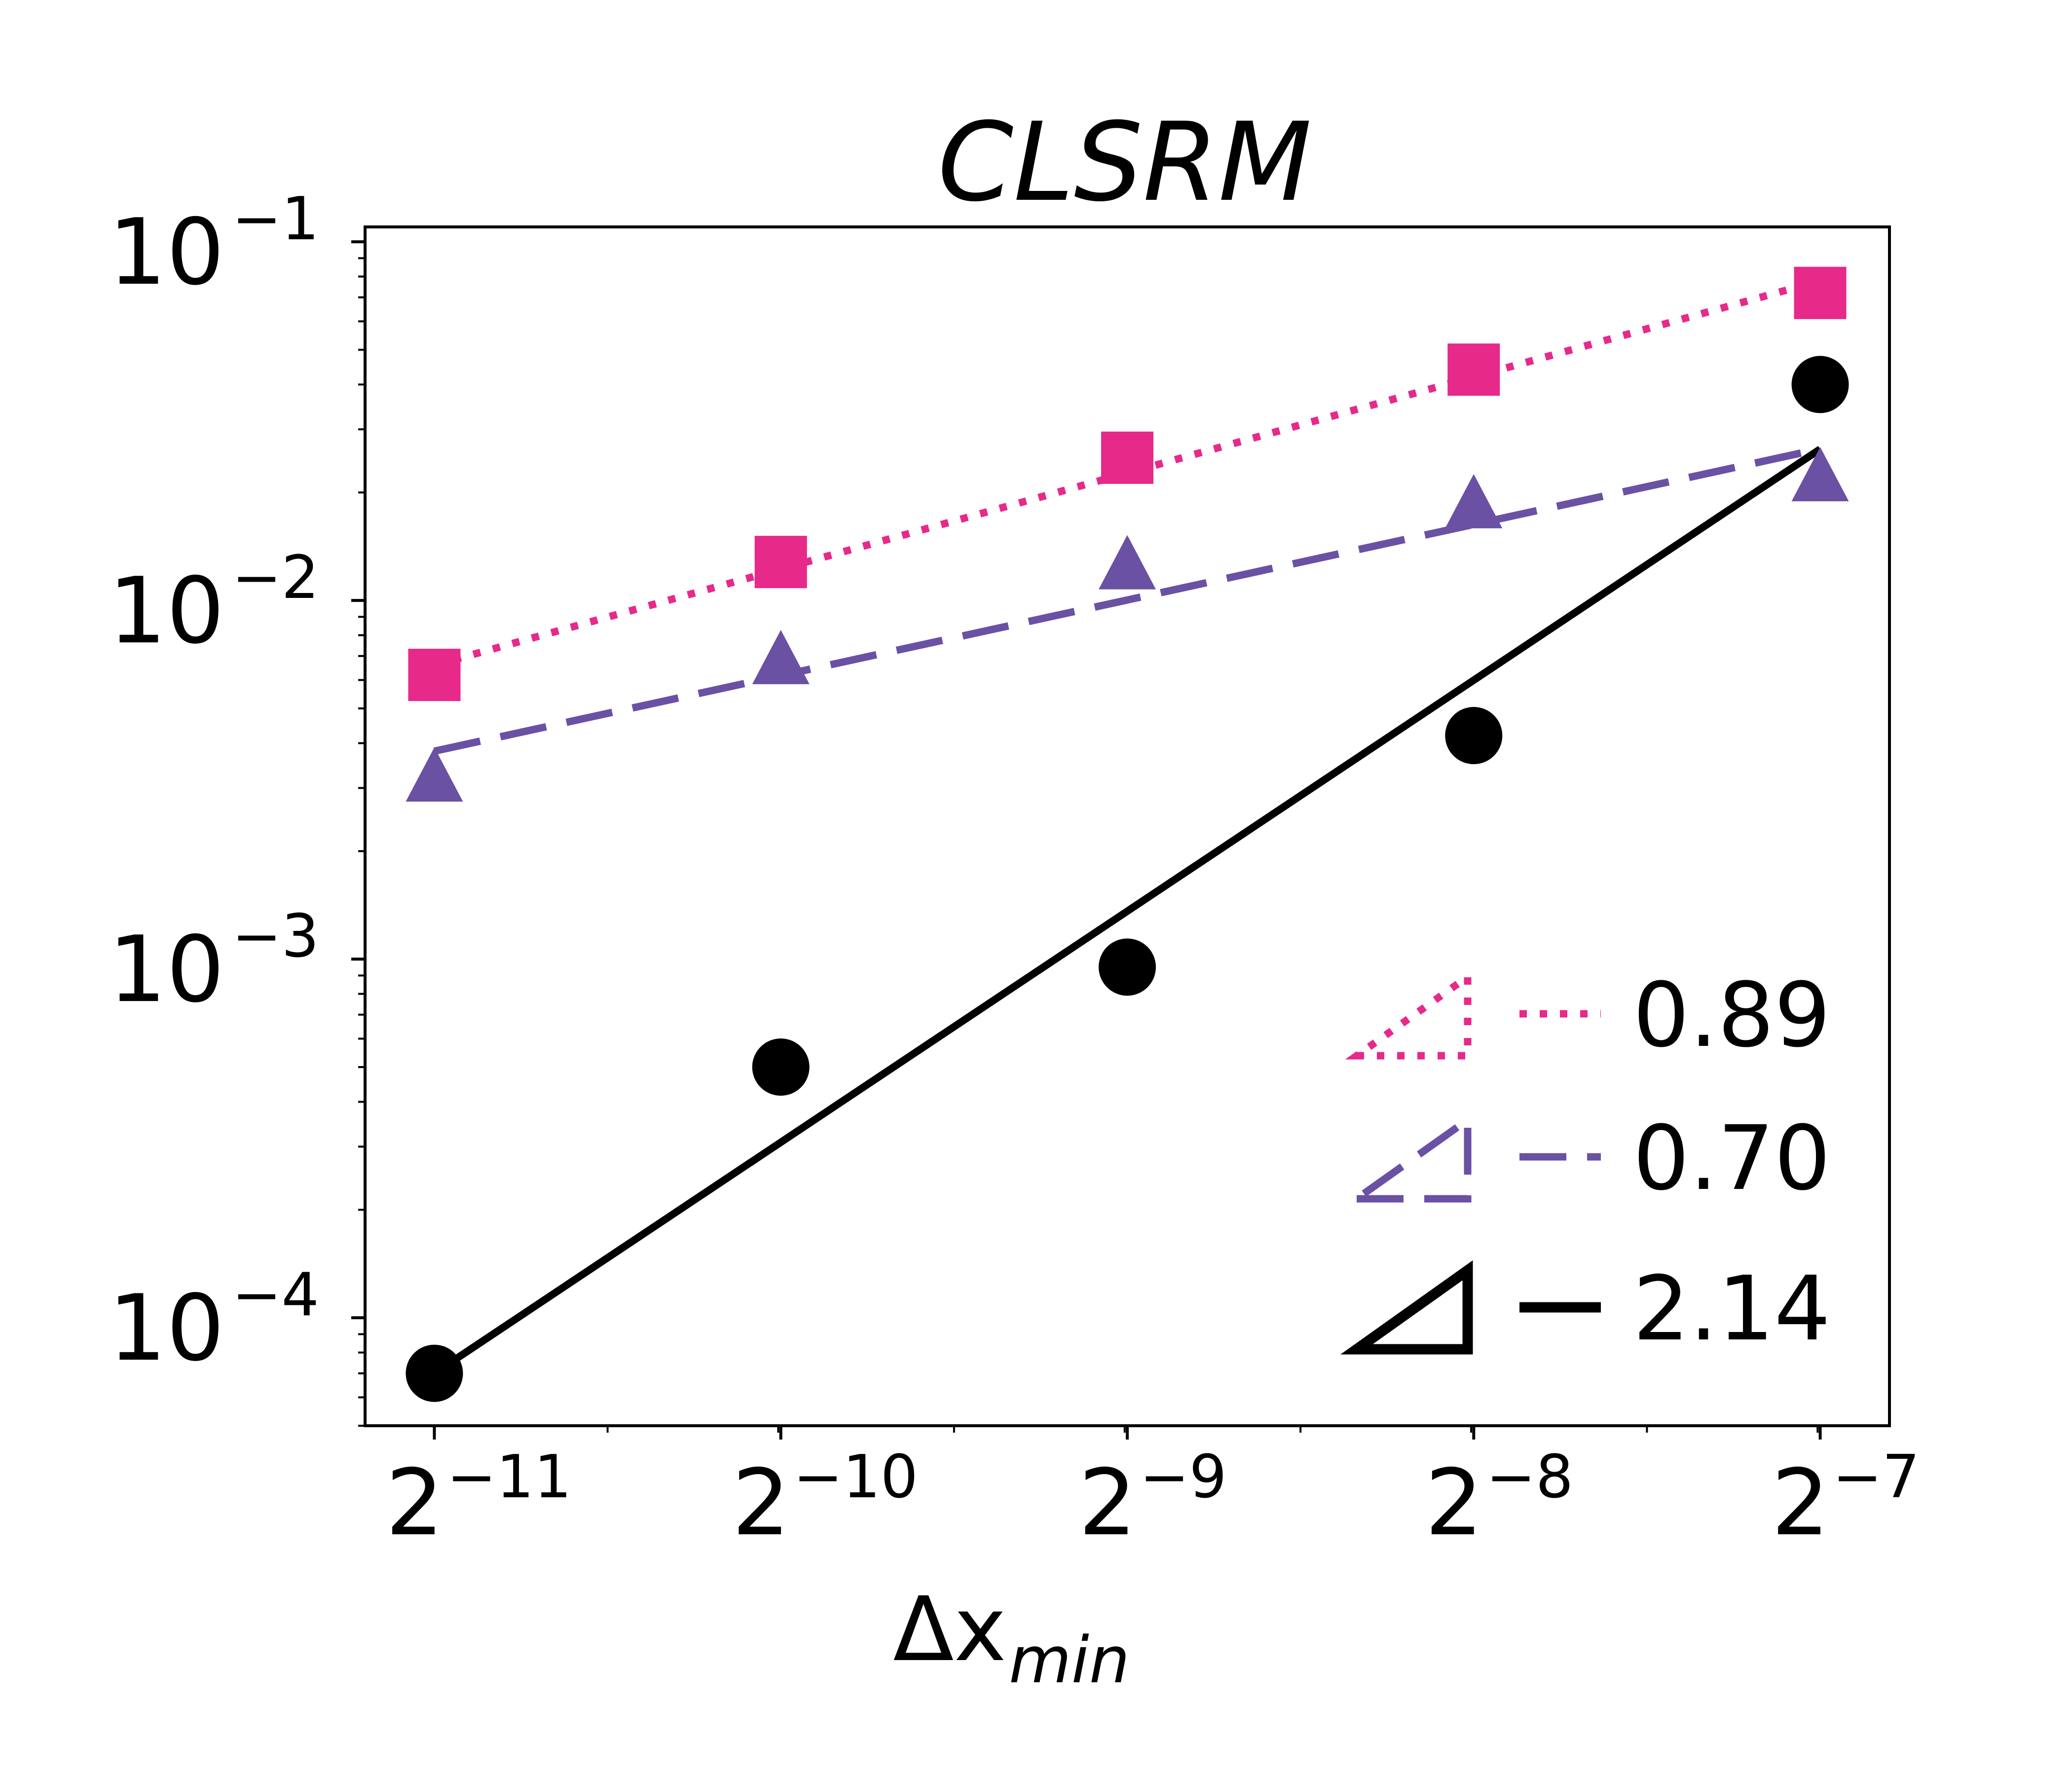 Image resolution: width=2072 pixels, height=1776 pixels. I want to click on y-tick-exponent: −1, so click(275, 219).